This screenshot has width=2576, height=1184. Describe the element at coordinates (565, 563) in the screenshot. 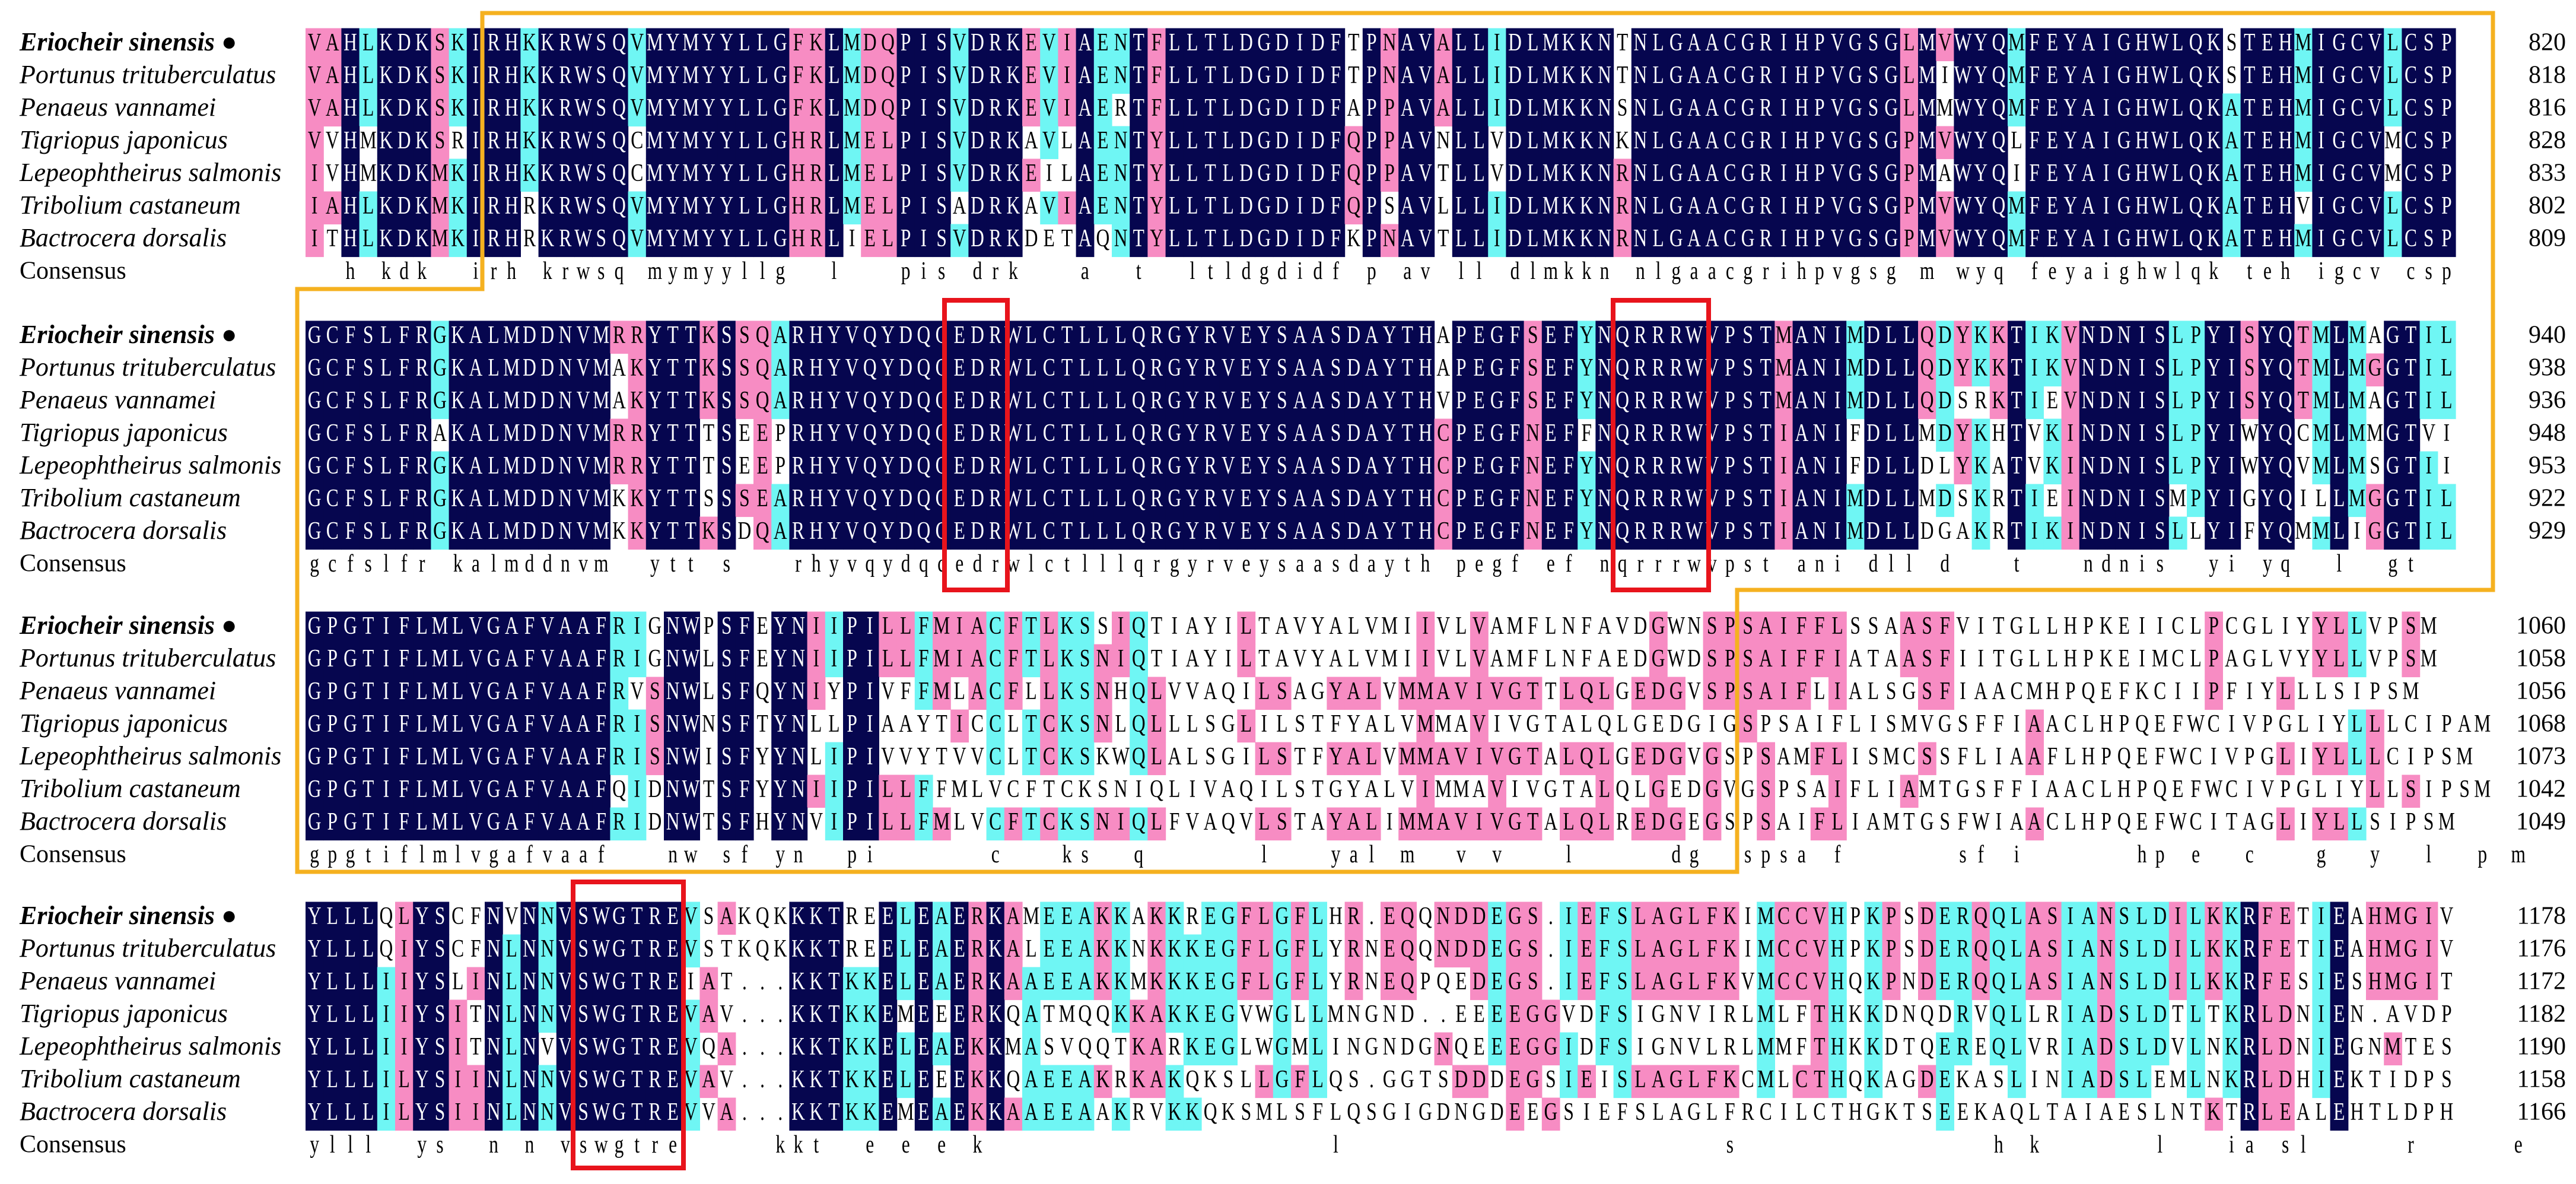

I see `residue: n` at that location.